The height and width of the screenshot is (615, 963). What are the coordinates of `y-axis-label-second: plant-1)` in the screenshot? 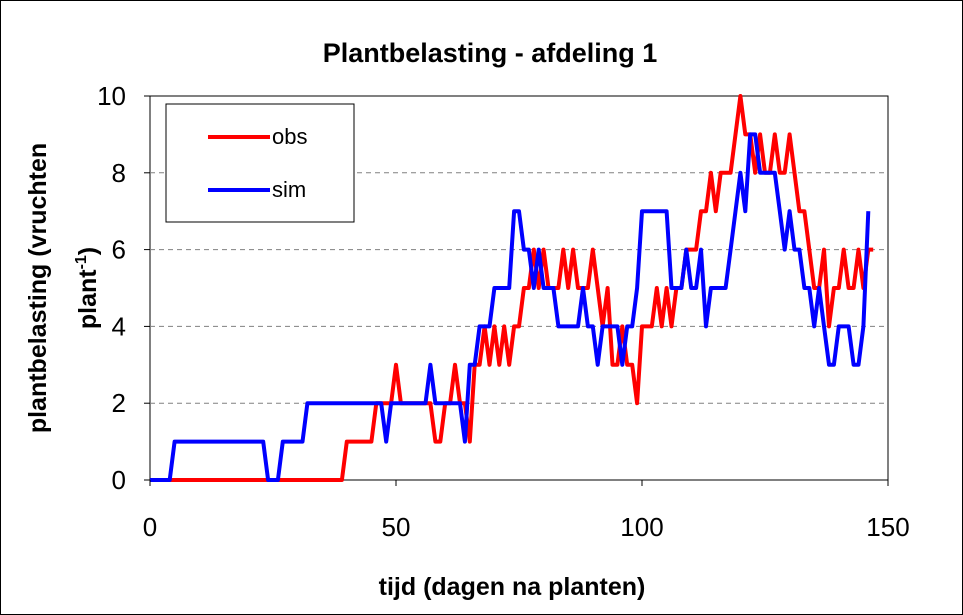 It's located at (87, 288).